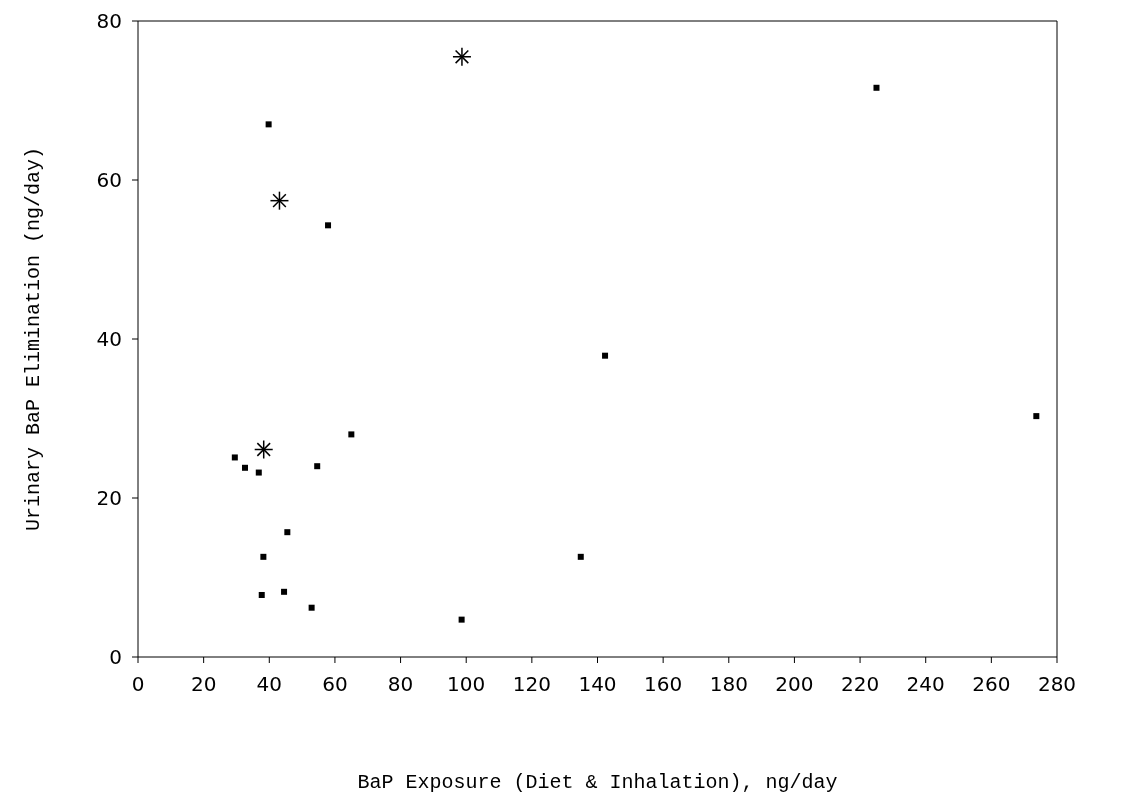 This screenshot has height=806, width=1121. What do you see at coordinates (597, 782) in the screenshot?
I see `x-axis-title: BaP Exposure (Diet & Inhalation), ng/day` at bounding box center [597, 782].